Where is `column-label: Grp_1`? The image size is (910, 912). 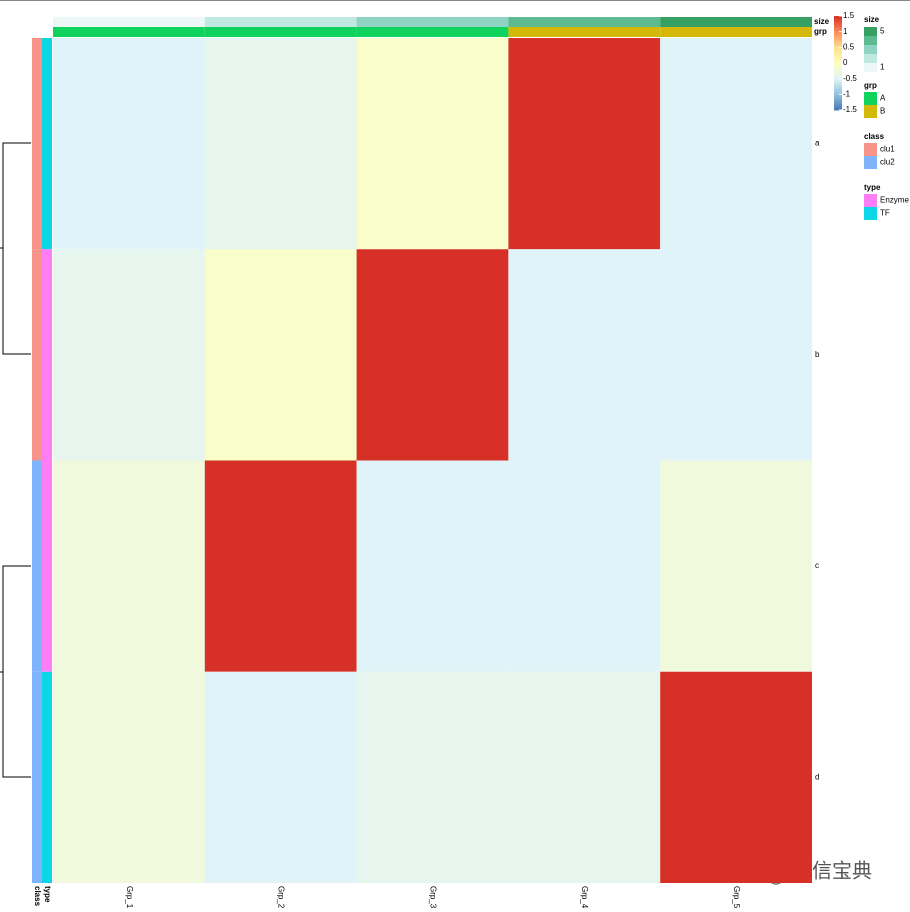 column-label: Grp_1 is located at coordinates (129, 897).